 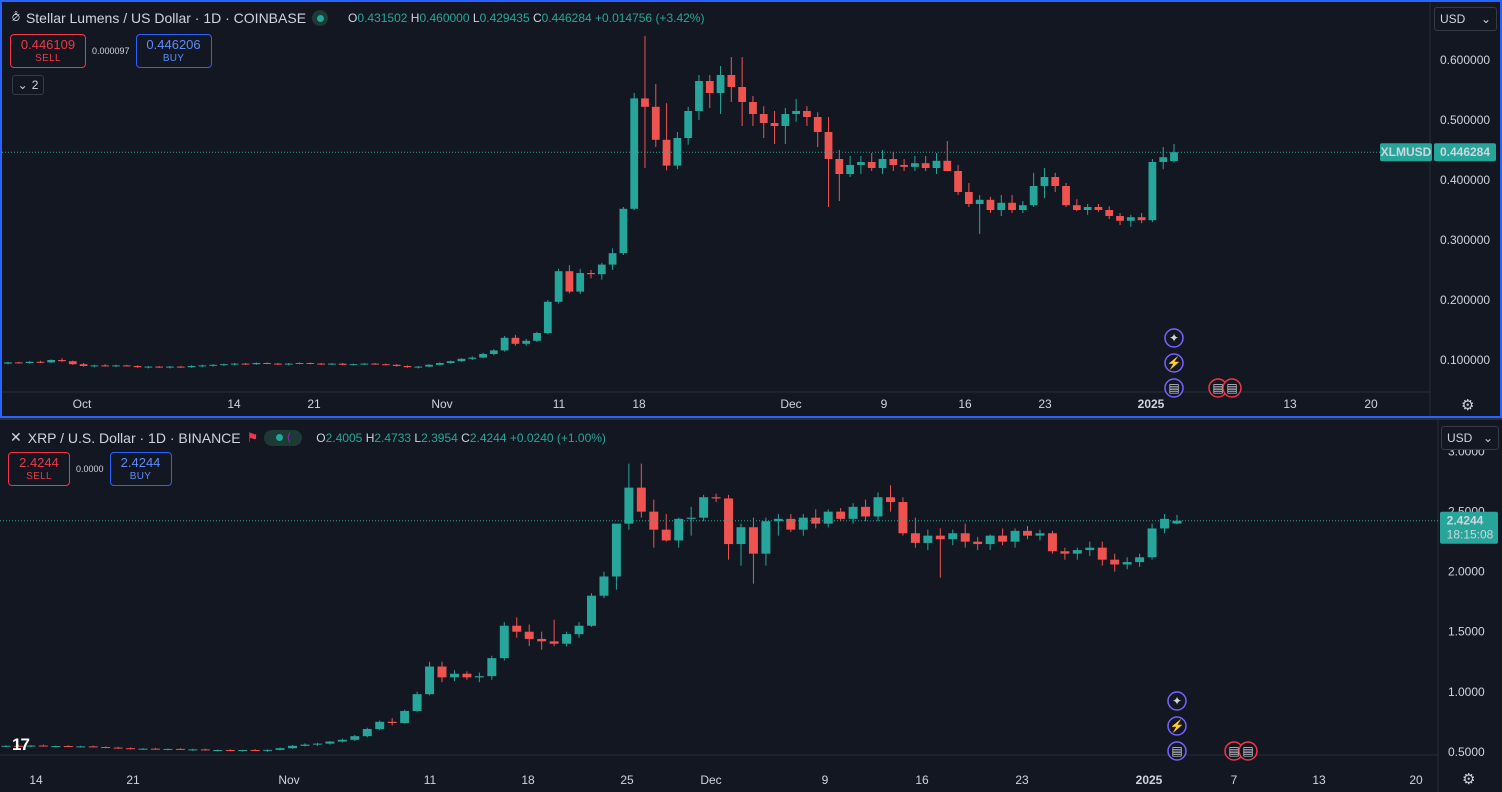 What do you see at coordinates (140, 469) in the screenshot?
I see `xrp-buy-button: 2.4244 BUY` at bounding box center [140, 469].